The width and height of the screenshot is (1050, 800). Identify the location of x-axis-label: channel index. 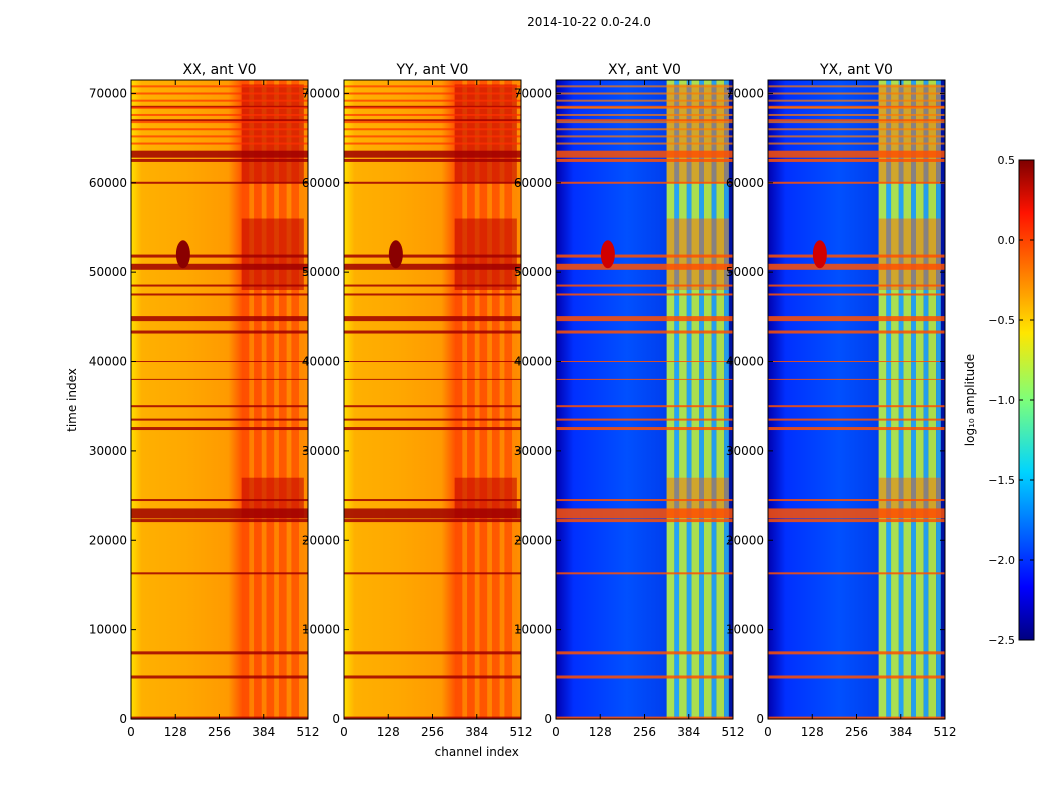
(477, 752).